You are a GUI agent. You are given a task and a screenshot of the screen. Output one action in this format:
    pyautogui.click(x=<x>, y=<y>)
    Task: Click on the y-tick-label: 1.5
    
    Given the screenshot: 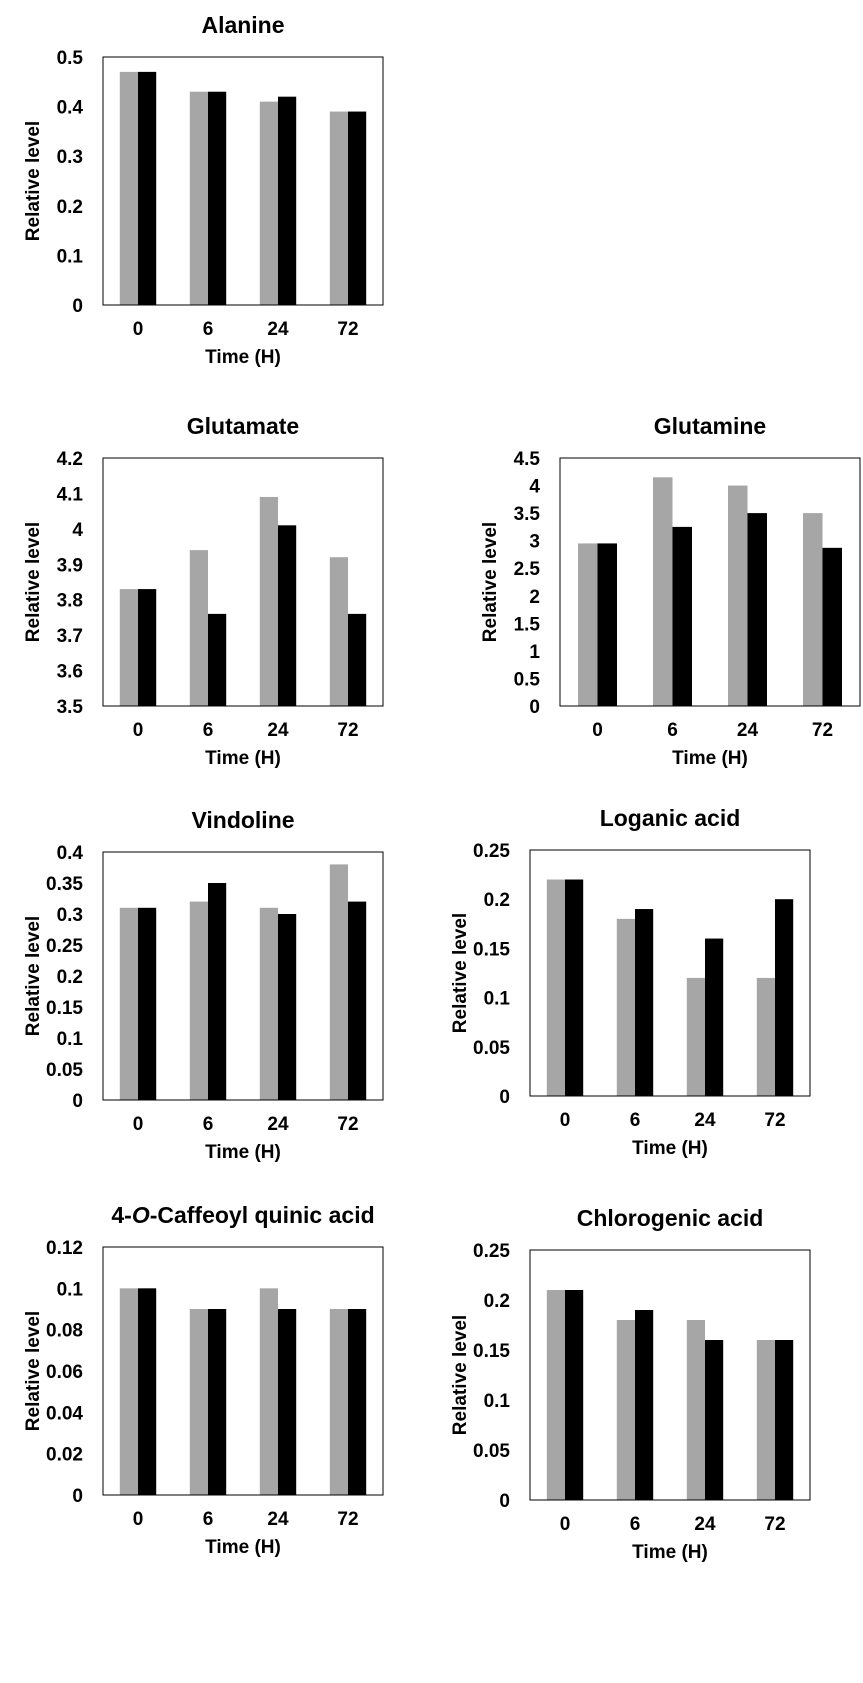 What is the action you would take?
    pyautogui.click(x=527, y=624)
    